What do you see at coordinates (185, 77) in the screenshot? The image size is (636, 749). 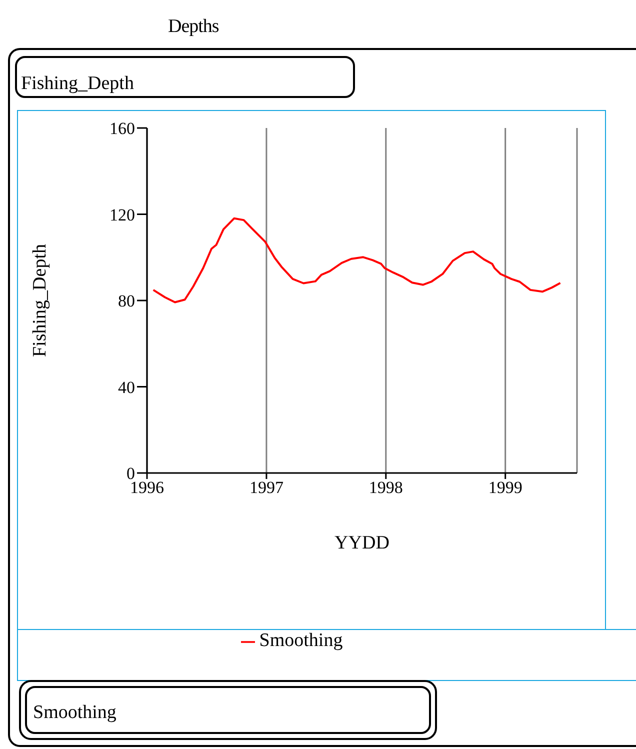 I see `chart-subtitle: Fishing_Depth` at bounding box center [185, 77].